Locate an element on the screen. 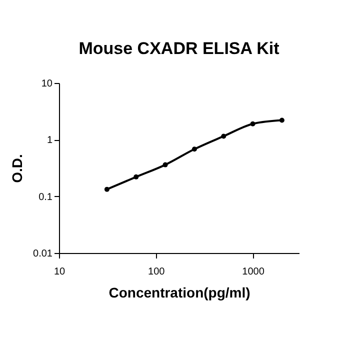 The width and height of the screenshot is (350, 350). y-tick-label: 1 is located at coordinates (49, 140).